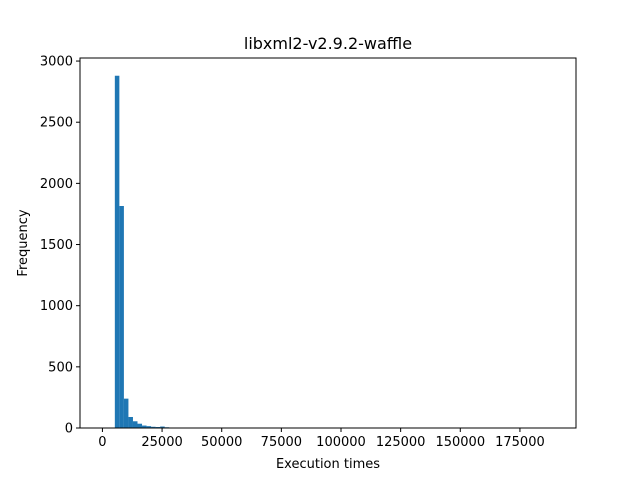 The image size is (640, 480). Describe the element at coordinates (160, 251) in the screenshot. I see `bars-group` at that location.